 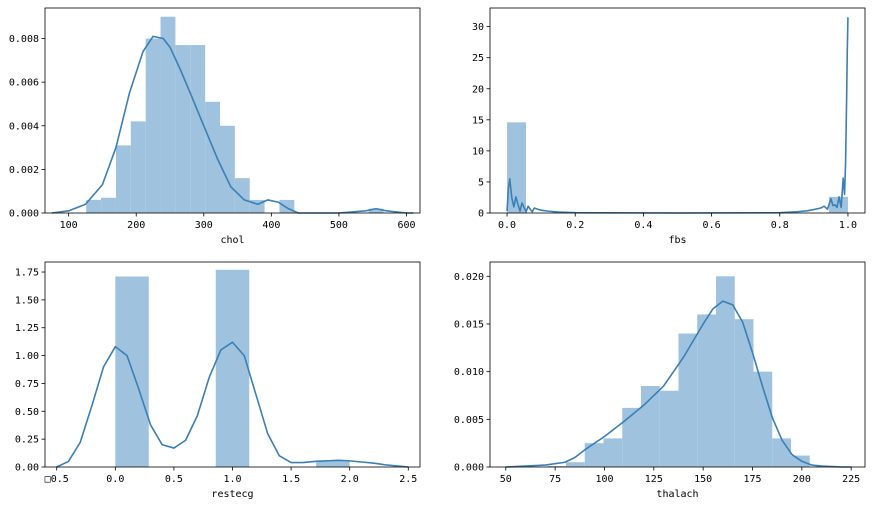 I want to click on thalach-ytick-label-0-005: 0.005, so click(x=469, y=420).